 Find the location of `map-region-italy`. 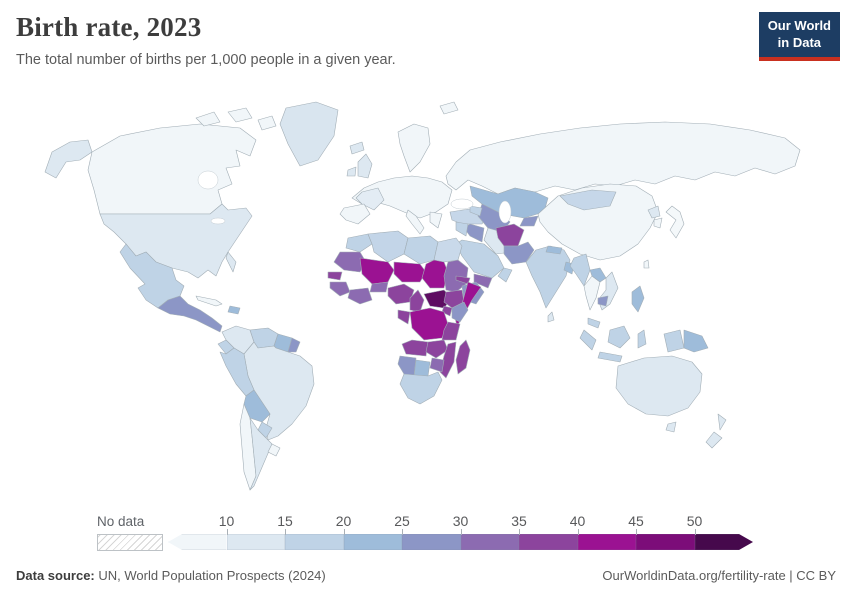

map-region-italy is located at coordinates (415, 222).